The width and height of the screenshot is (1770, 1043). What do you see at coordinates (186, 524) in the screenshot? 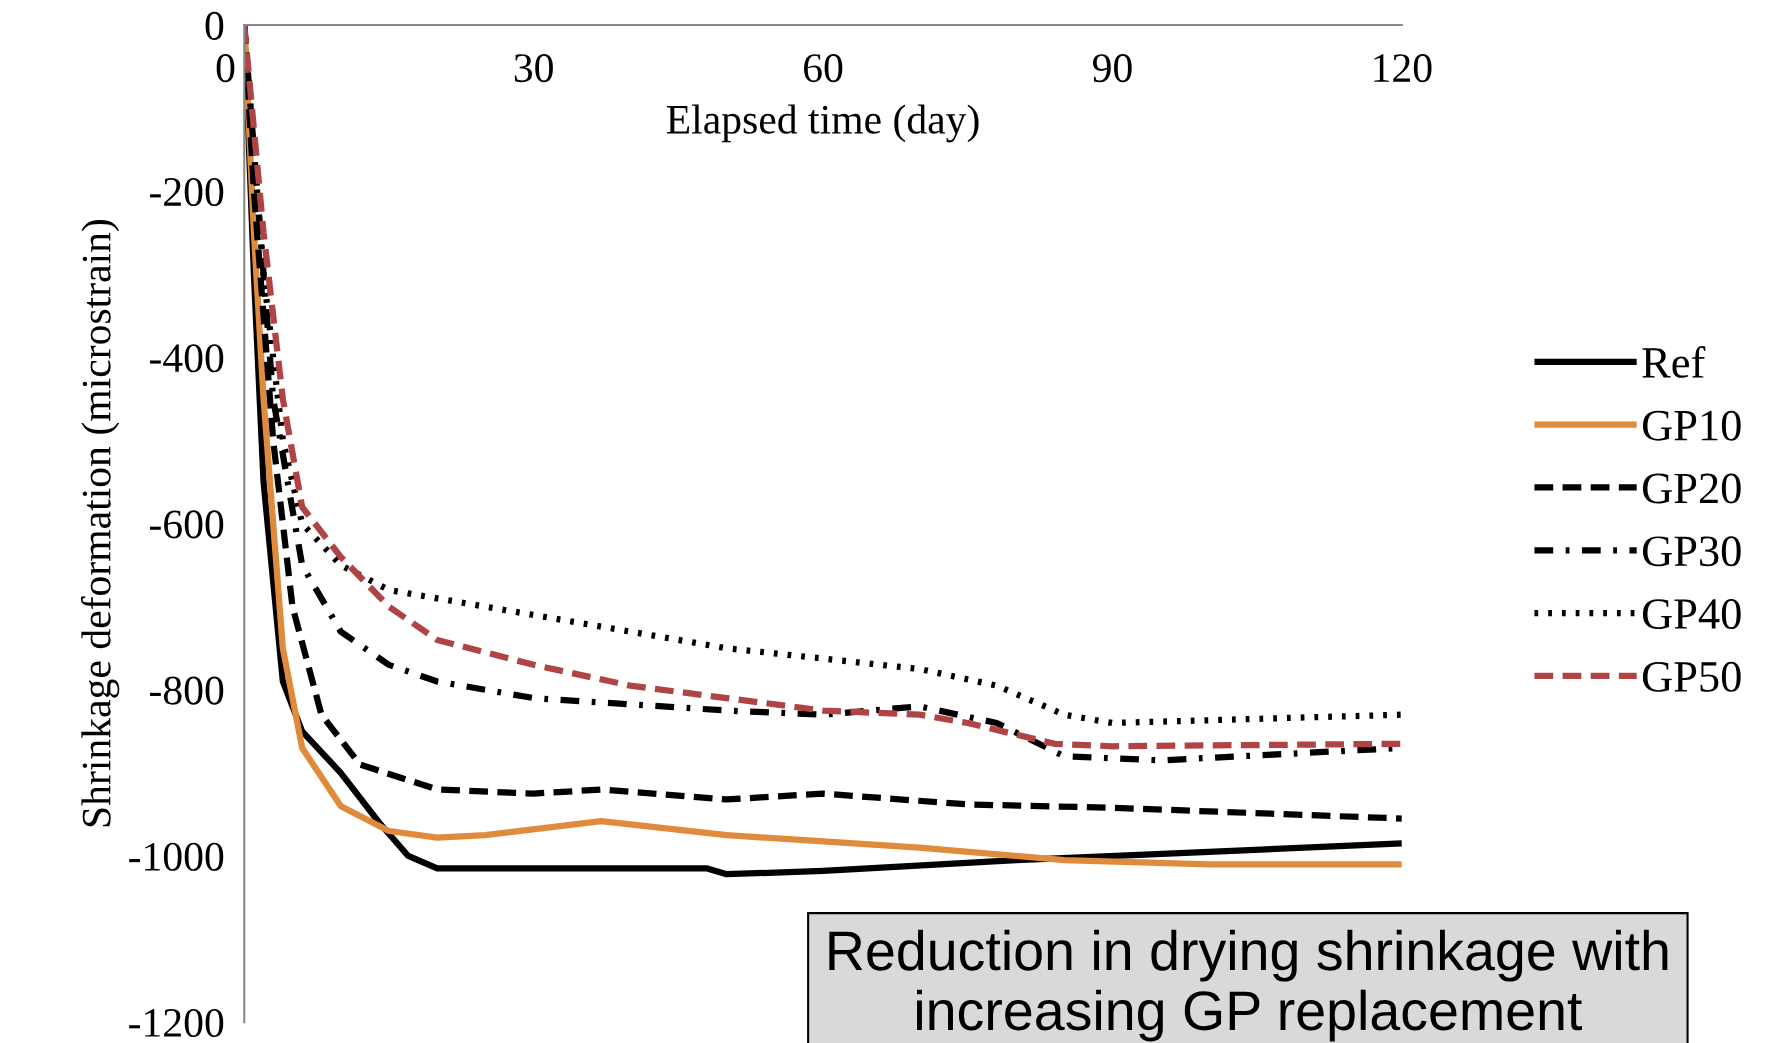
I see `y-tick-label: -600` at bounding box center [186, 524].